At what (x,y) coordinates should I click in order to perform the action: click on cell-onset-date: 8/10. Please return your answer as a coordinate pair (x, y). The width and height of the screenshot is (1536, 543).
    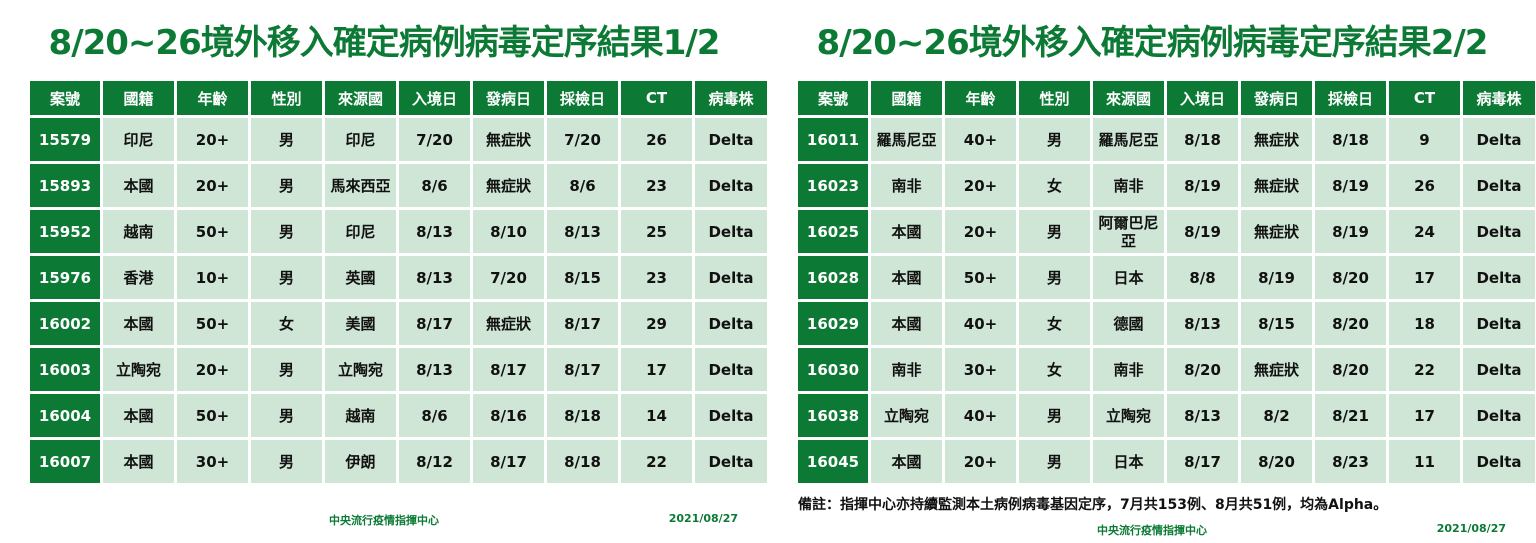
    Looking at the image, I should click on (508, 231).